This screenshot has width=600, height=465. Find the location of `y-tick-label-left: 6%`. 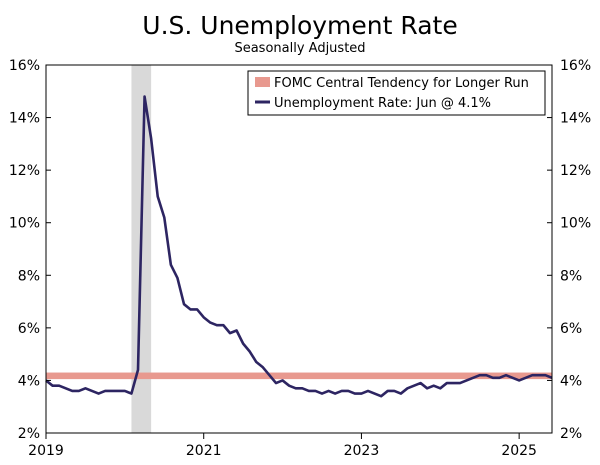

y-tick-label-left: 6% is located at coordinates (29, 329).